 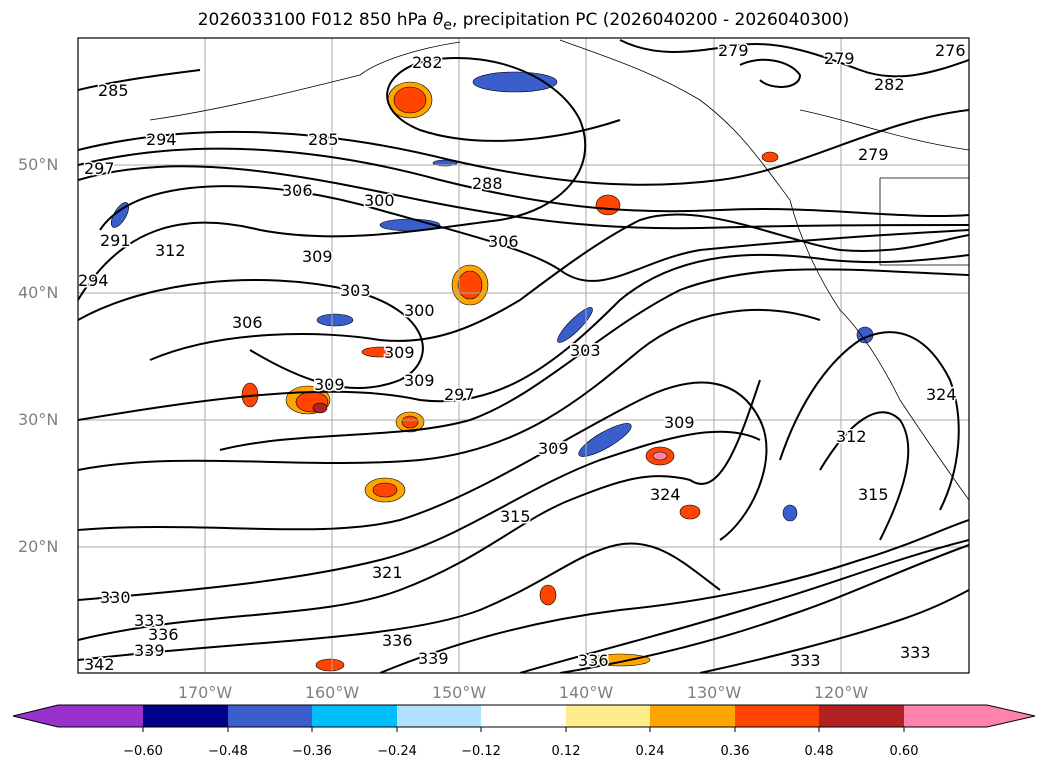 What do you see at coordinates (950, 50) in the screenshot?
I see `contour-label: 276` at bounding box center [950, 50].